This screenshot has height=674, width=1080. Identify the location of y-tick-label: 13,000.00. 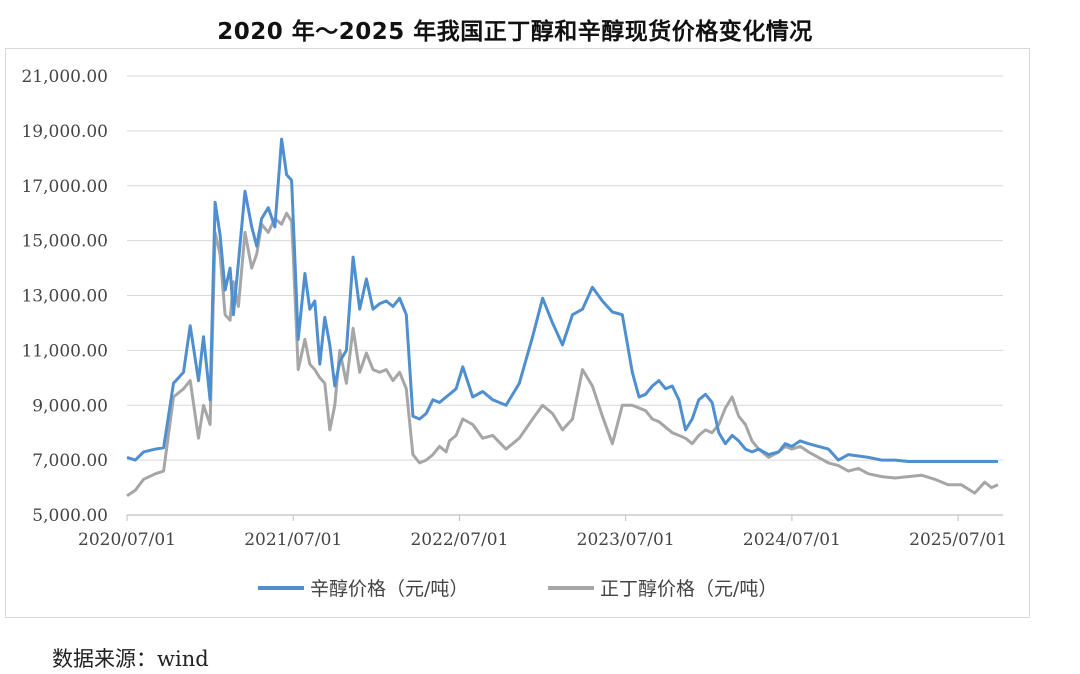
(64, 297).